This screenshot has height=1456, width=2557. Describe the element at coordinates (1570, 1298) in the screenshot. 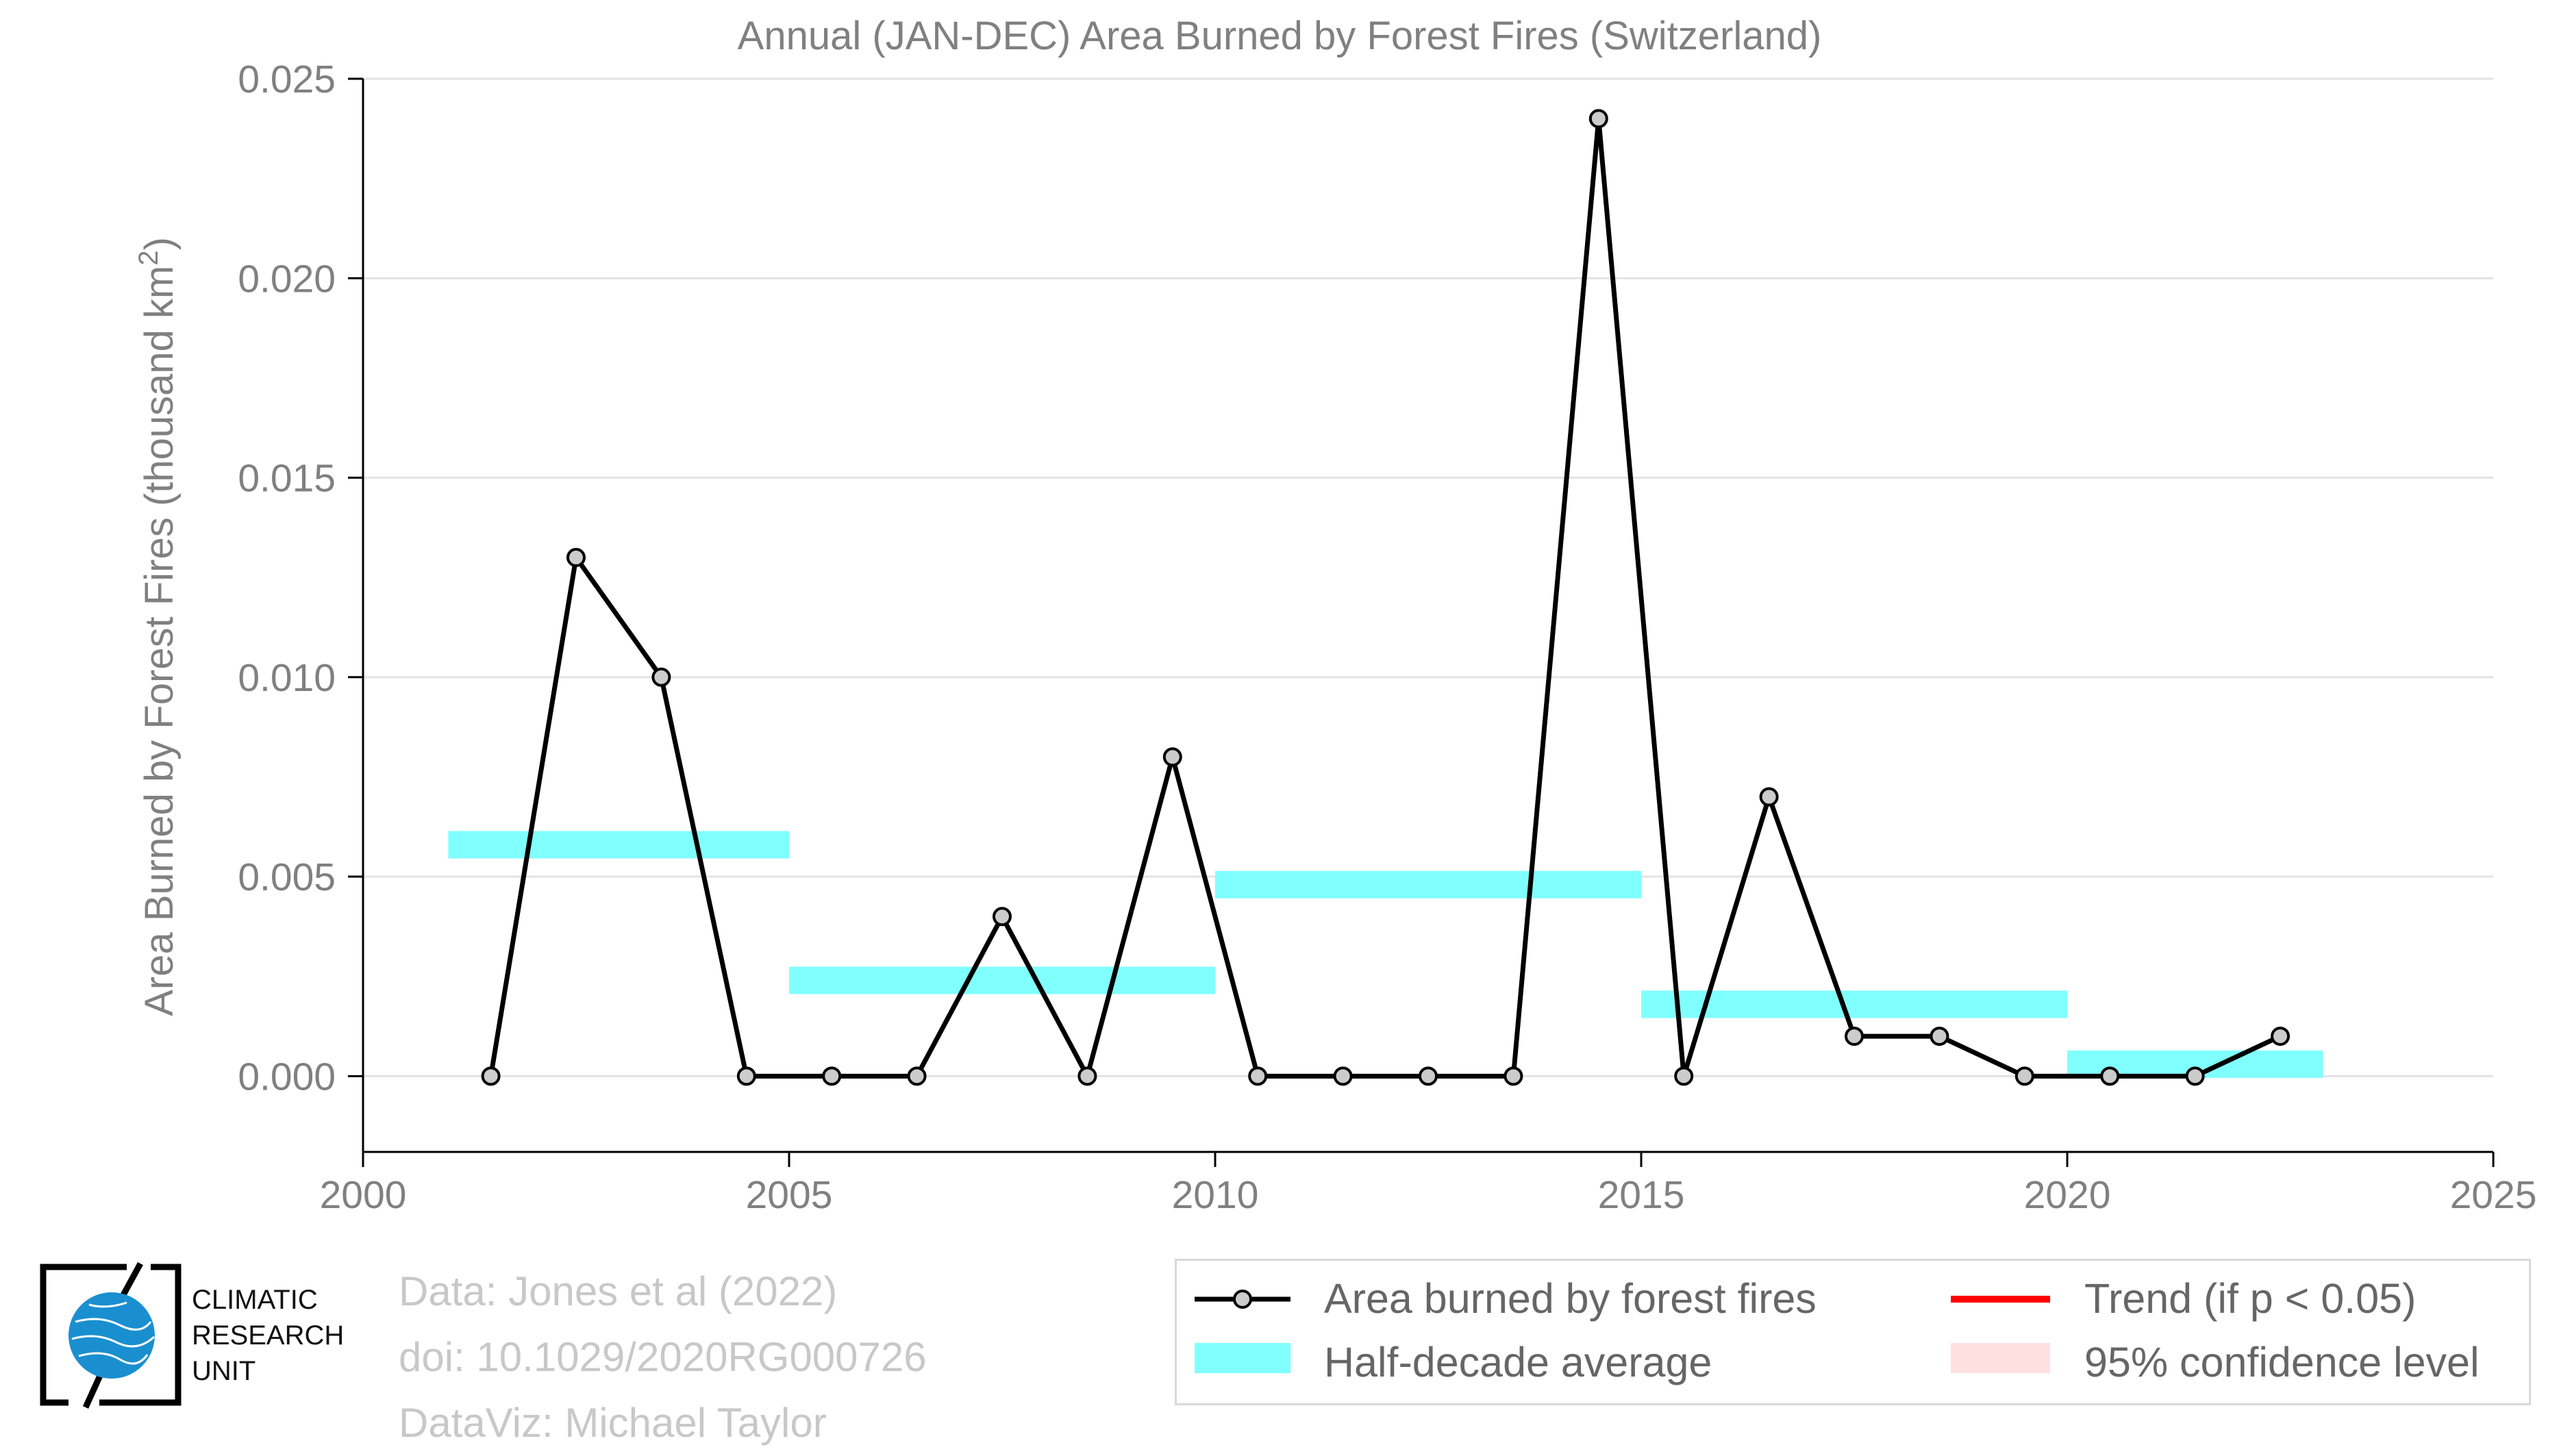

I see `legend-label-area-burned: Area burned by forest fires` at that location.